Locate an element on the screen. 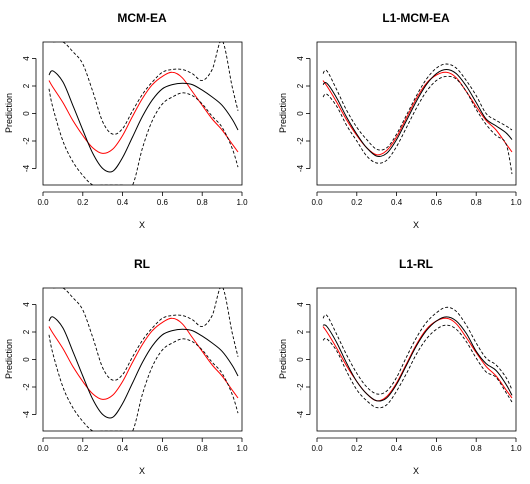 This screenshot has width=530, height=484. panel-title: L1-MCM-EA is located at coordinates (416, 18).